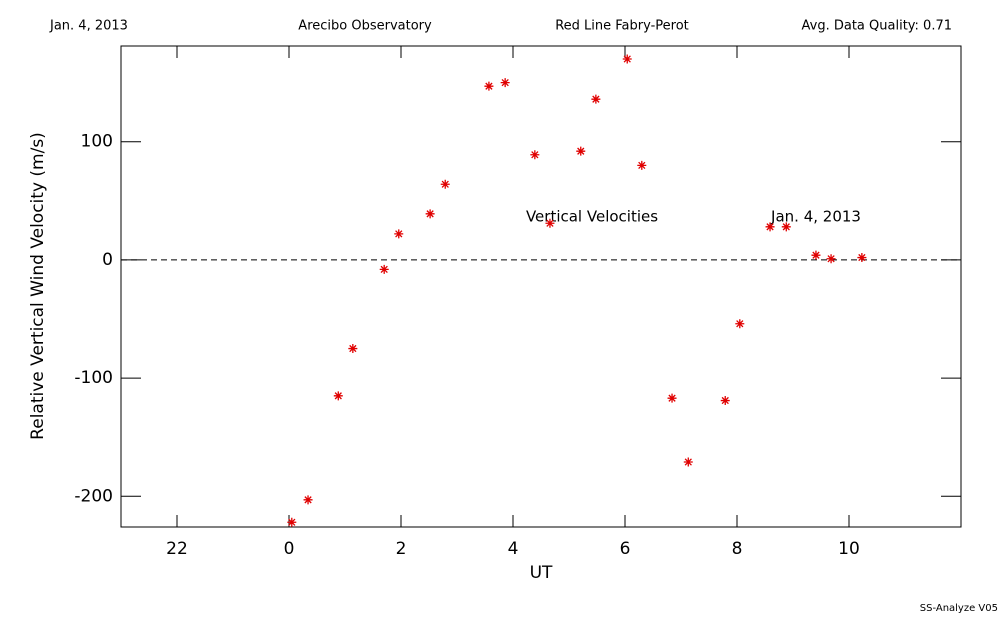 This screenshot has width=1000, height=625. Describe the element at coordinates (622, 26) in the screenshot. I see `header-instrument: Red Line Fabry-Perot` at that location.